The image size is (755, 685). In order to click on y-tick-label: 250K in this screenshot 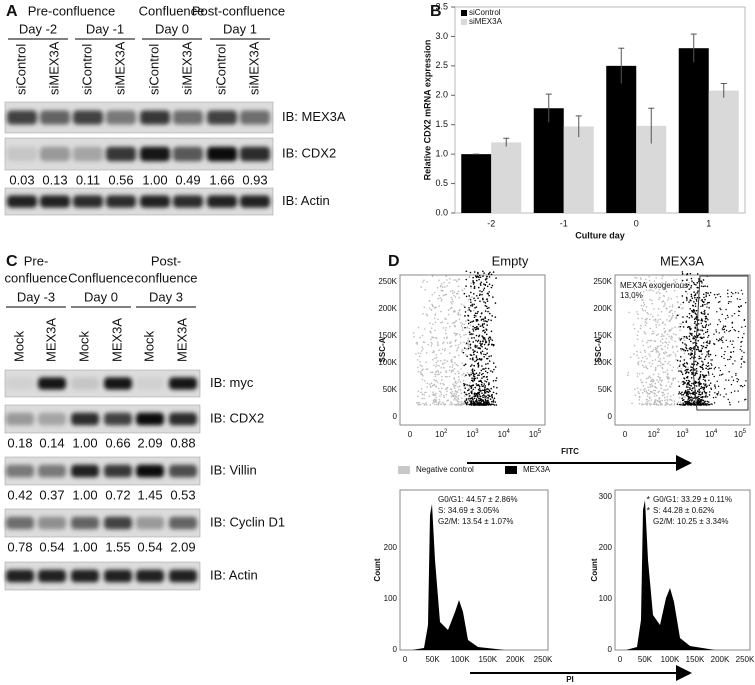, I will do `click(387, 281)`.